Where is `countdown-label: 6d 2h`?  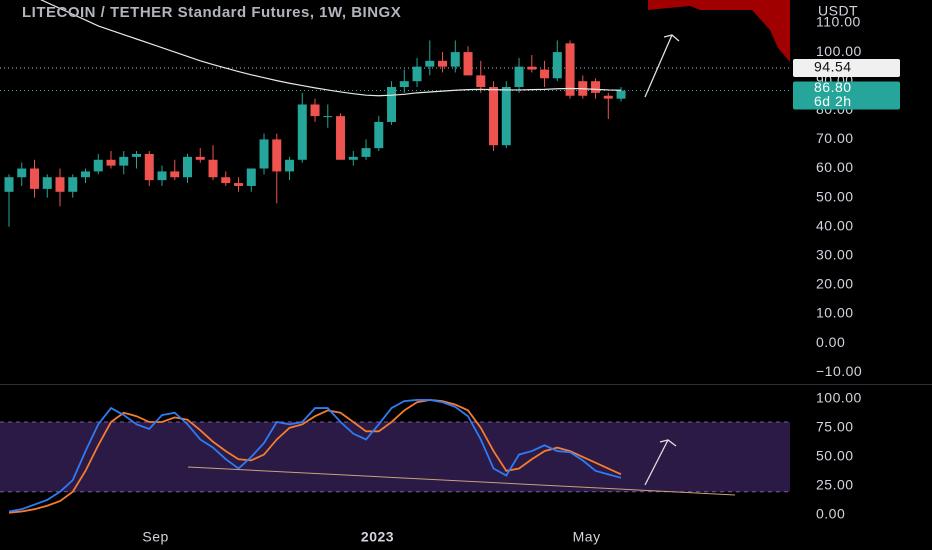 countdown-label: 6d 2h is located at coordinates (833, 101).